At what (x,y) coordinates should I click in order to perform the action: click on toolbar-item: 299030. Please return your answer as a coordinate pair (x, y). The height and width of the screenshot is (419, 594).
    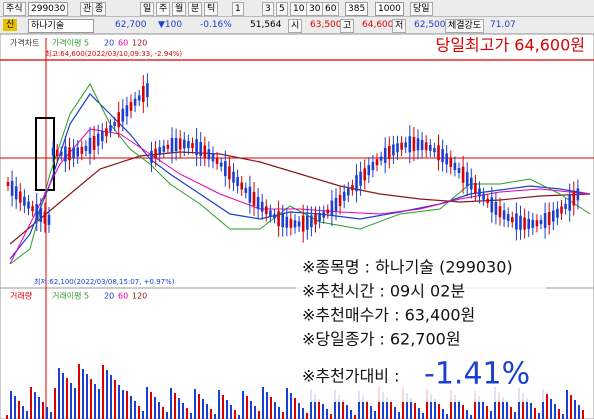
    Looking at the image, I should click on (48, 9).